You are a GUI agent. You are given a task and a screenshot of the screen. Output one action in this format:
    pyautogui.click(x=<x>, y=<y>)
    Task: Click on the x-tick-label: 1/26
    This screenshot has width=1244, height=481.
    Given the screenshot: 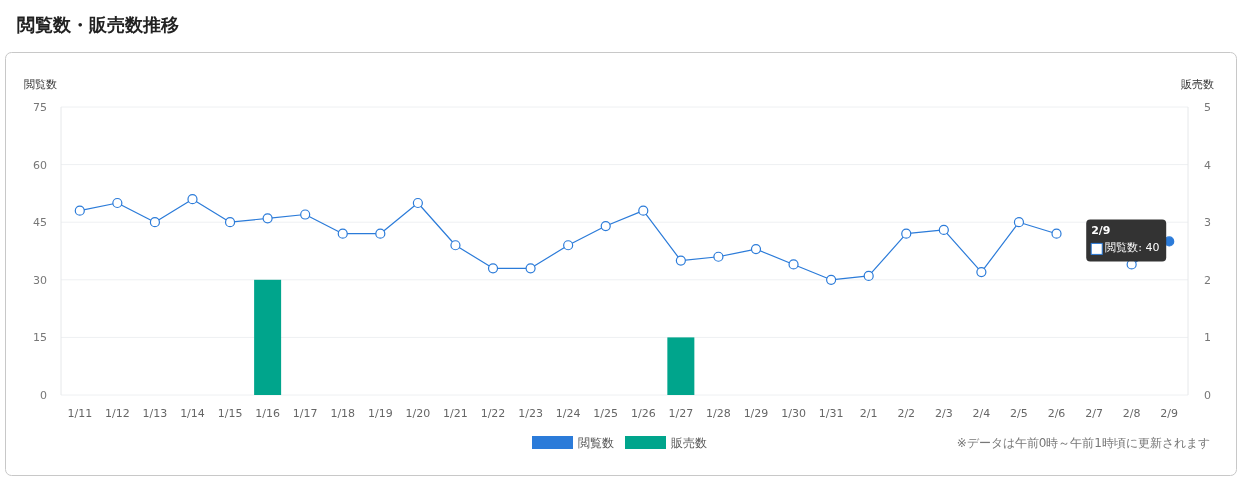 What is the action you would take?
    pyautogui.click(x=643, y=413)
    